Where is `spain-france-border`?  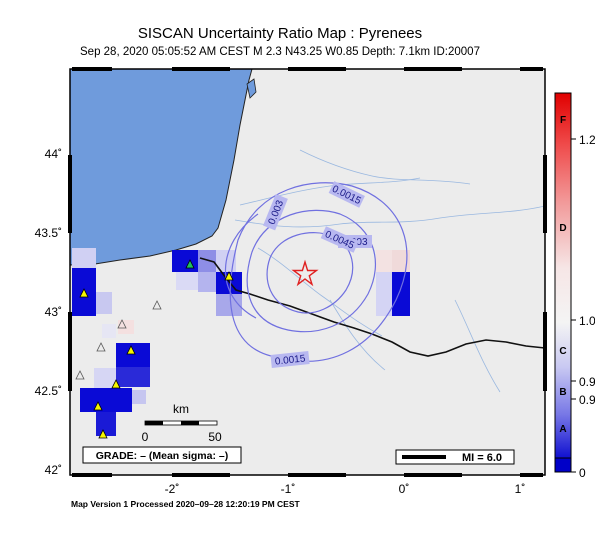
spain-france-border is located at coordinates (372, 307).